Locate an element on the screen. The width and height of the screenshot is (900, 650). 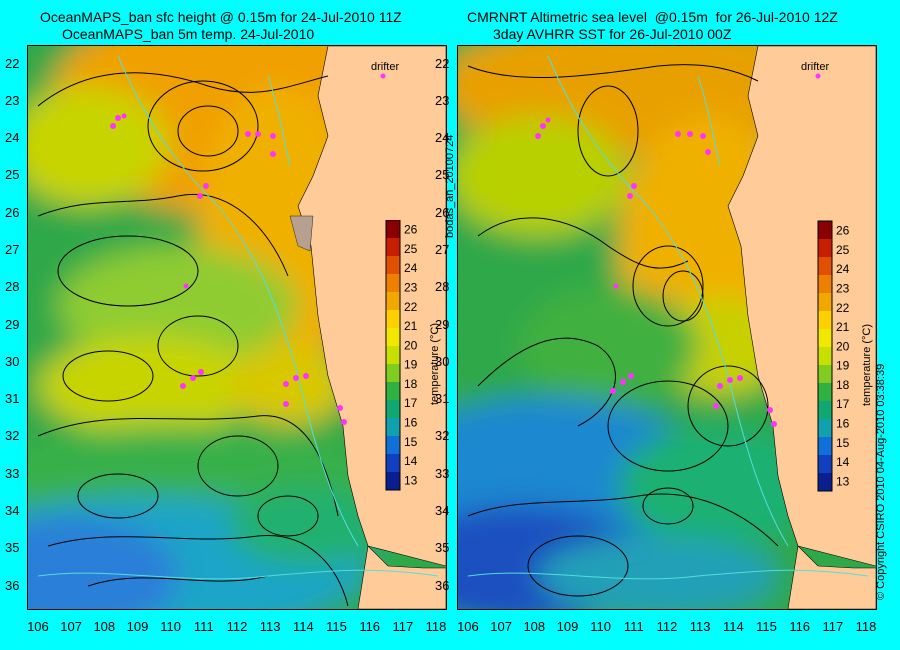
left-title-line2: OceanMAPS_ban 5m temp. 24-Jul-2010 is located at coordinates (188, 34).